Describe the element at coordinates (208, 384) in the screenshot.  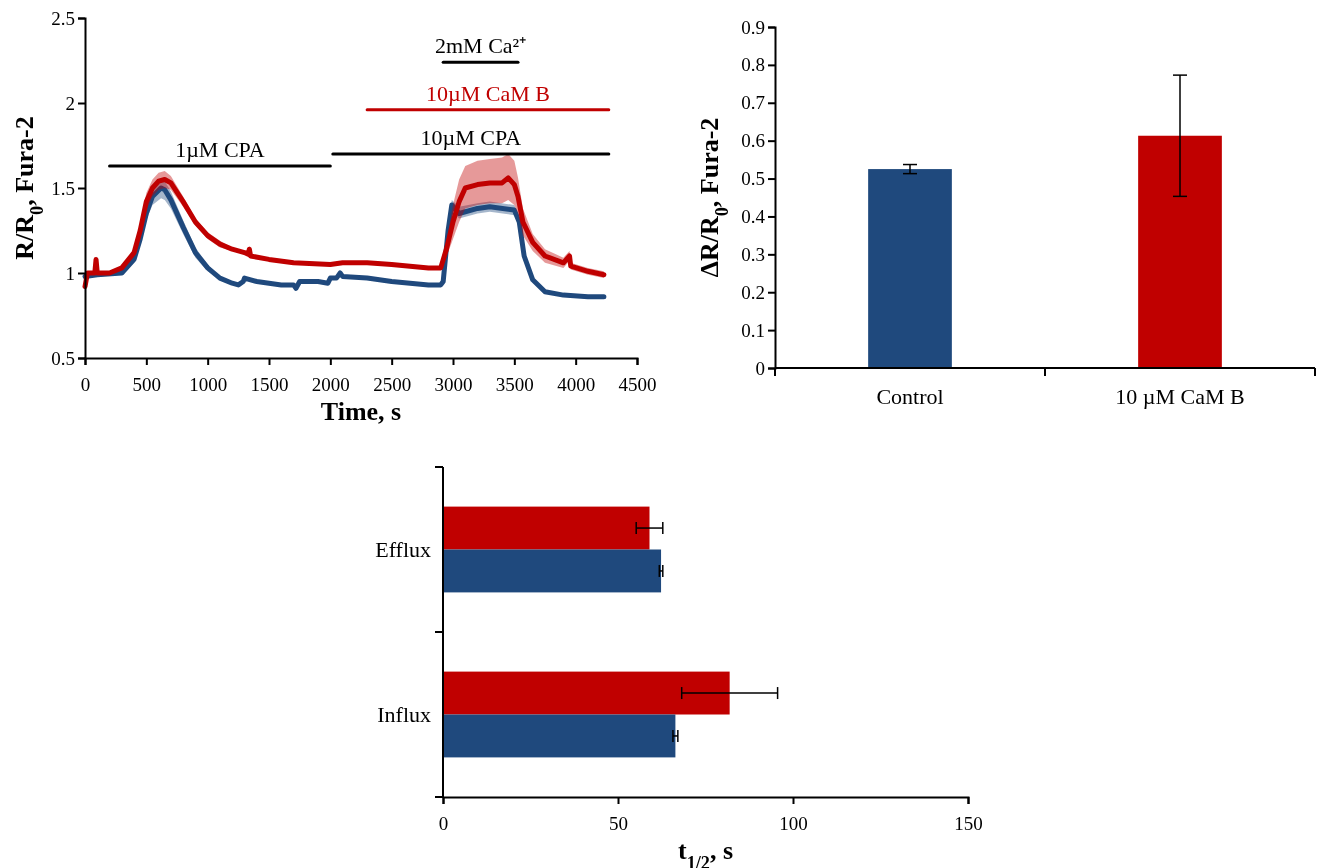
I see `x-tick-label: 1000` at that location.